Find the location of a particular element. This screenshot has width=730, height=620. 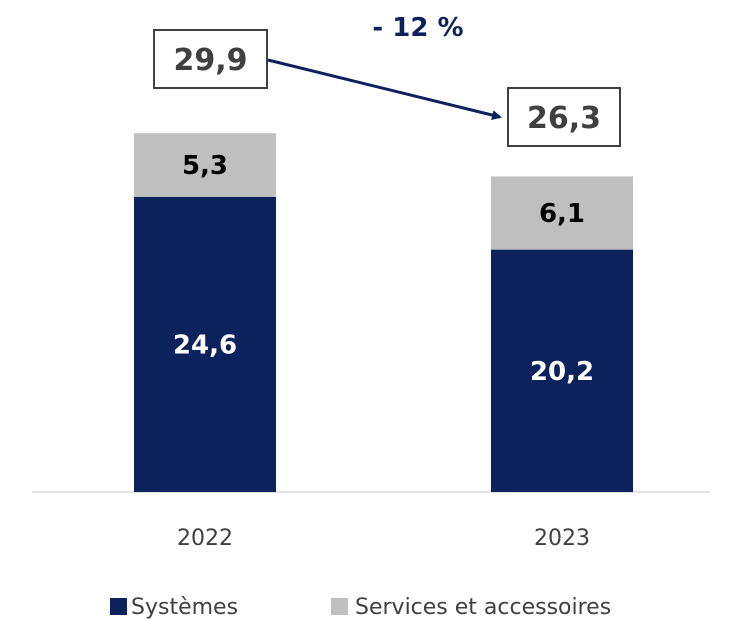

change-arrow is located at coordinates (384, 89).